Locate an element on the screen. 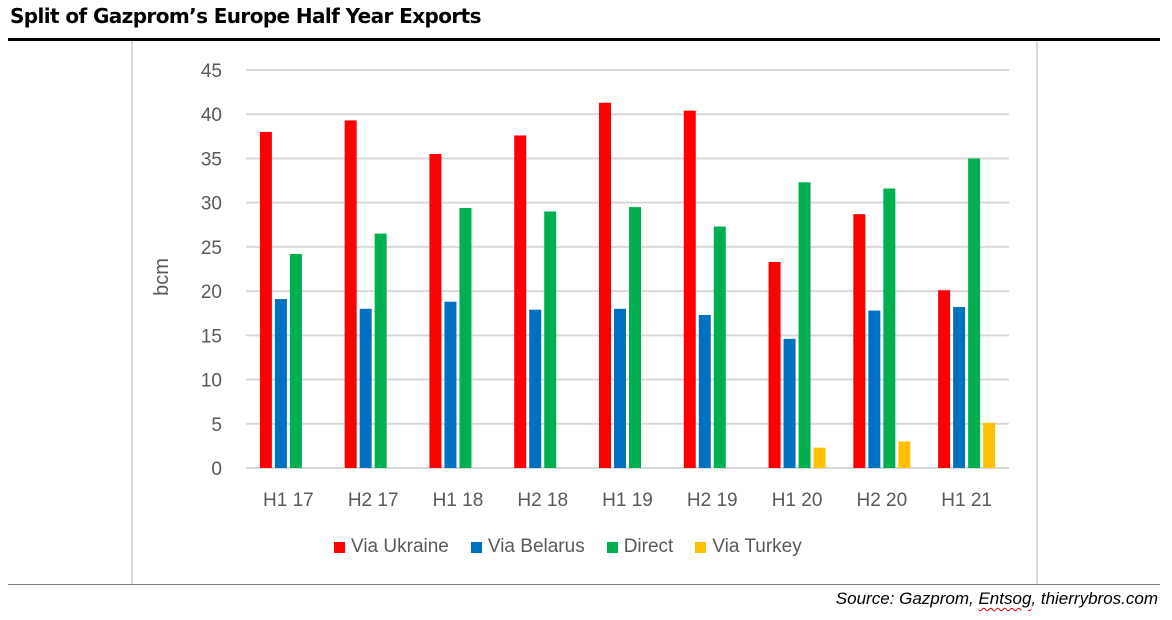 The width and height of the screenshot is (1172, 620). y-tick-label: 45 is located at coordinates (211, 71).